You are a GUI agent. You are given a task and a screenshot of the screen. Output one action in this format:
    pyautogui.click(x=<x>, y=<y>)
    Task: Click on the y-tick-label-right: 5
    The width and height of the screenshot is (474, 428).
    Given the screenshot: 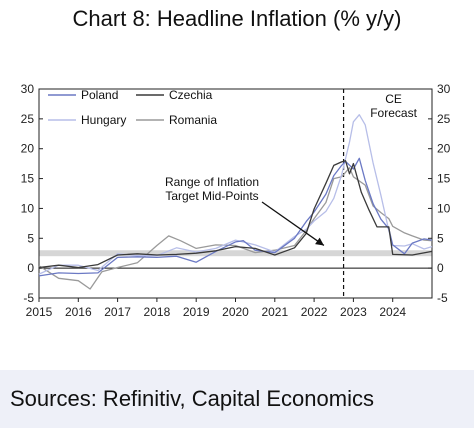 What is the action you would take?
    pyautogui.click(x=440, y=238)
    